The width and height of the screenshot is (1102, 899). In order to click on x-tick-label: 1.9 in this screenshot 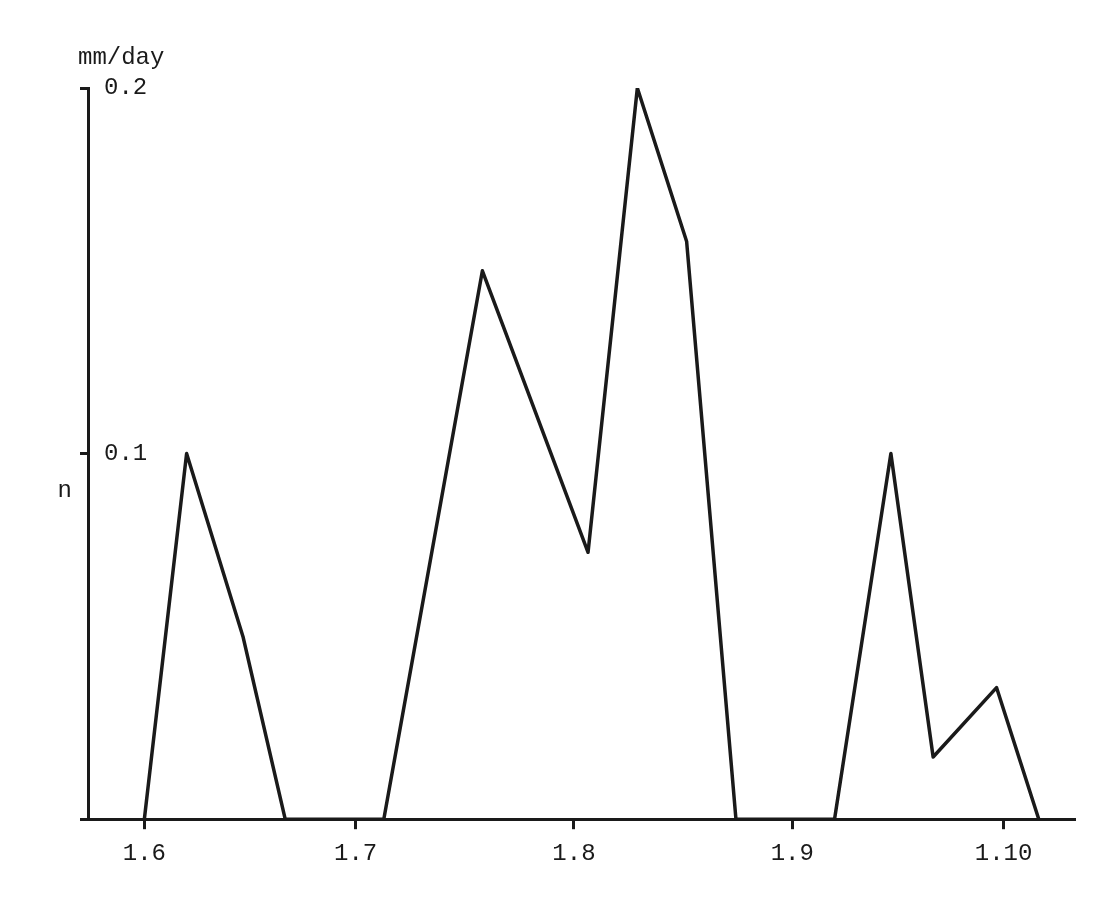, I will do `click(792, 853)`.